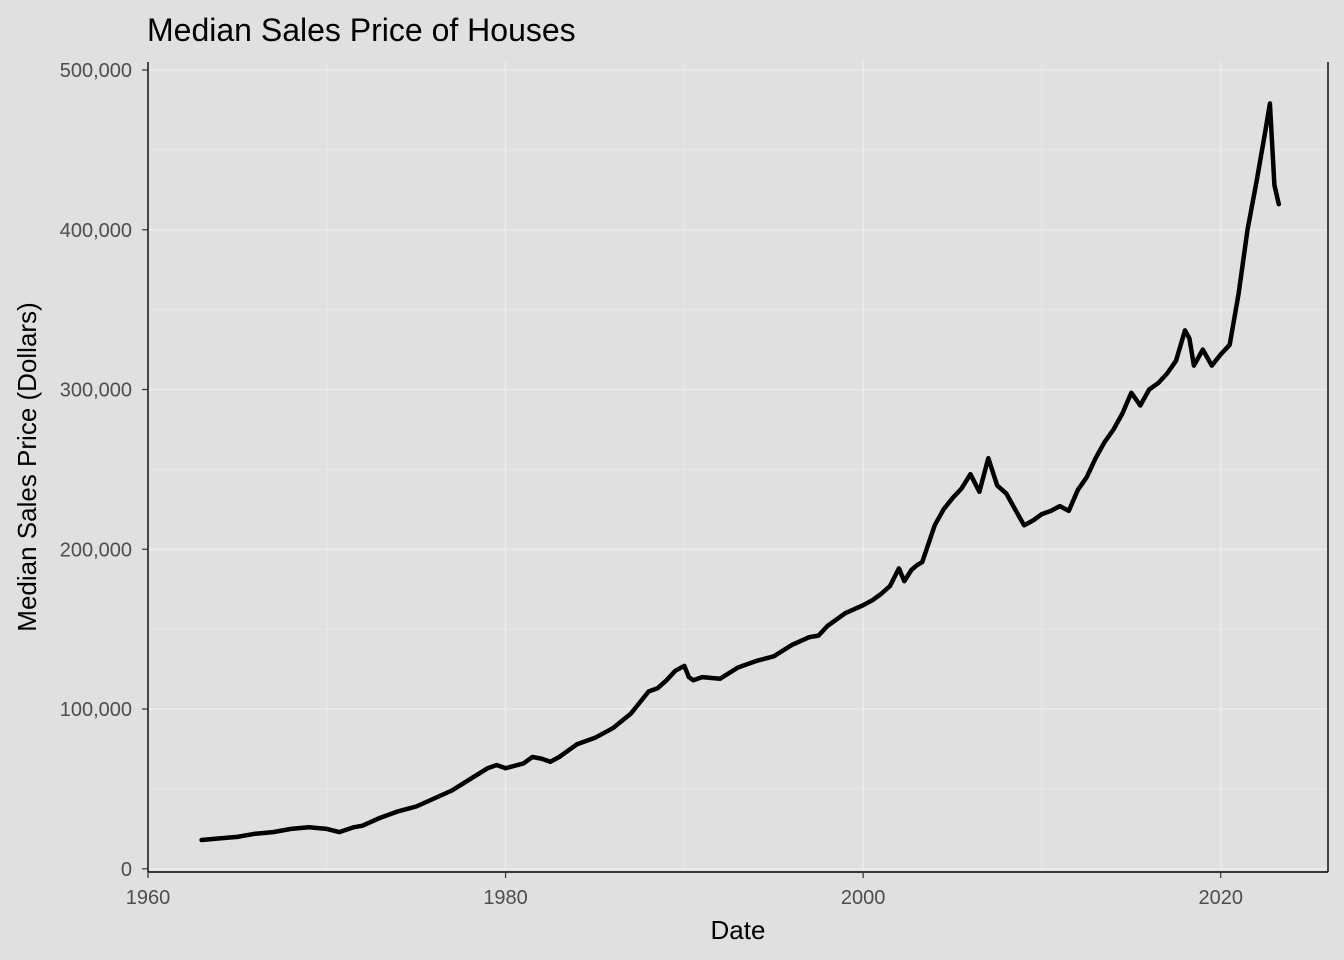 The width and height of the screenshot is (1344, 960). What do you see at coordinates (104, 470) in the screenshot?
I see `y-axis-ticks: 0 100,000 200,000 300,000 400,000 500,000` at bounding box center [104, 470].